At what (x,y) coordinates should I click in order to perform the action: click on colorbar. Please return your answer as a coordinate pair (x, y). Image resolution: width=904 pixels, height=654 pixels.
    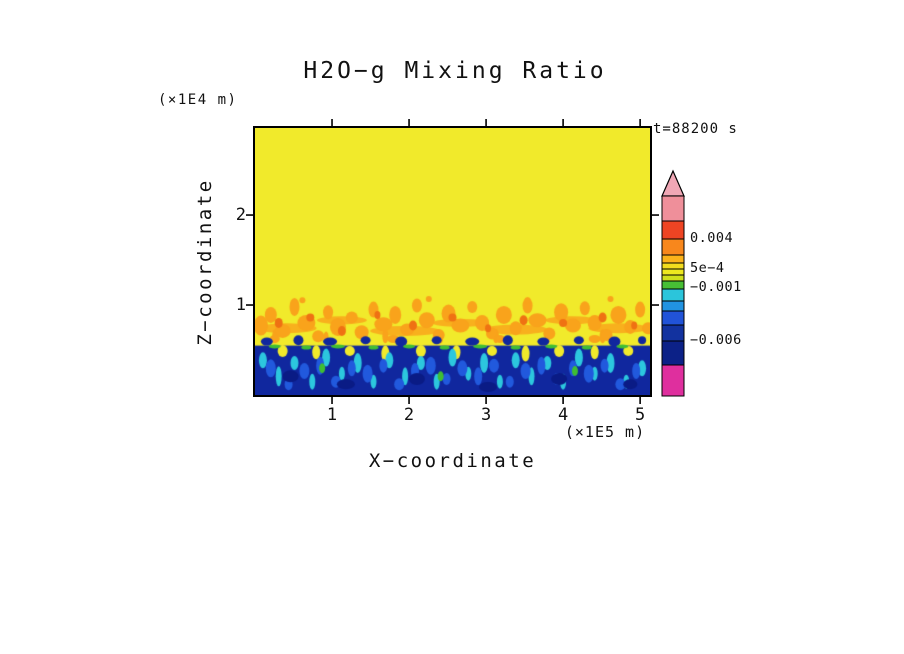
    Looking at the image, I should click on (673, 283).